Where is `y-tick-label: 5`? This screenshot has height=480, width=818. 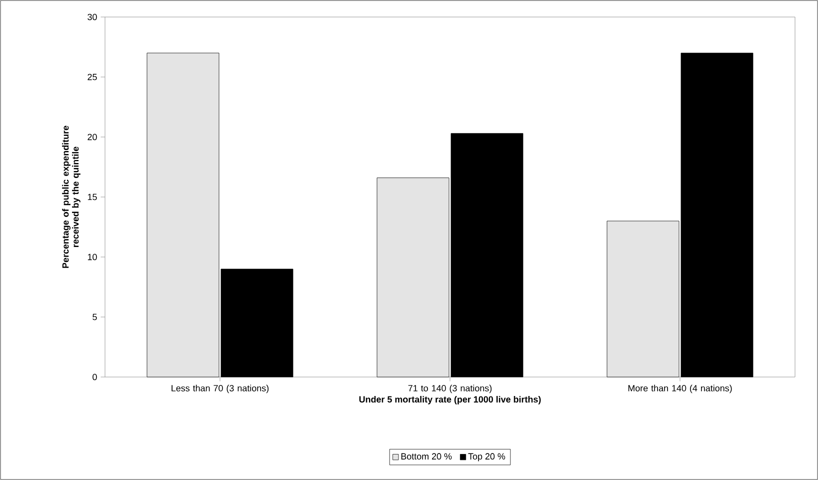
y-tick-label: 5 is located at coordinates (94, 317).